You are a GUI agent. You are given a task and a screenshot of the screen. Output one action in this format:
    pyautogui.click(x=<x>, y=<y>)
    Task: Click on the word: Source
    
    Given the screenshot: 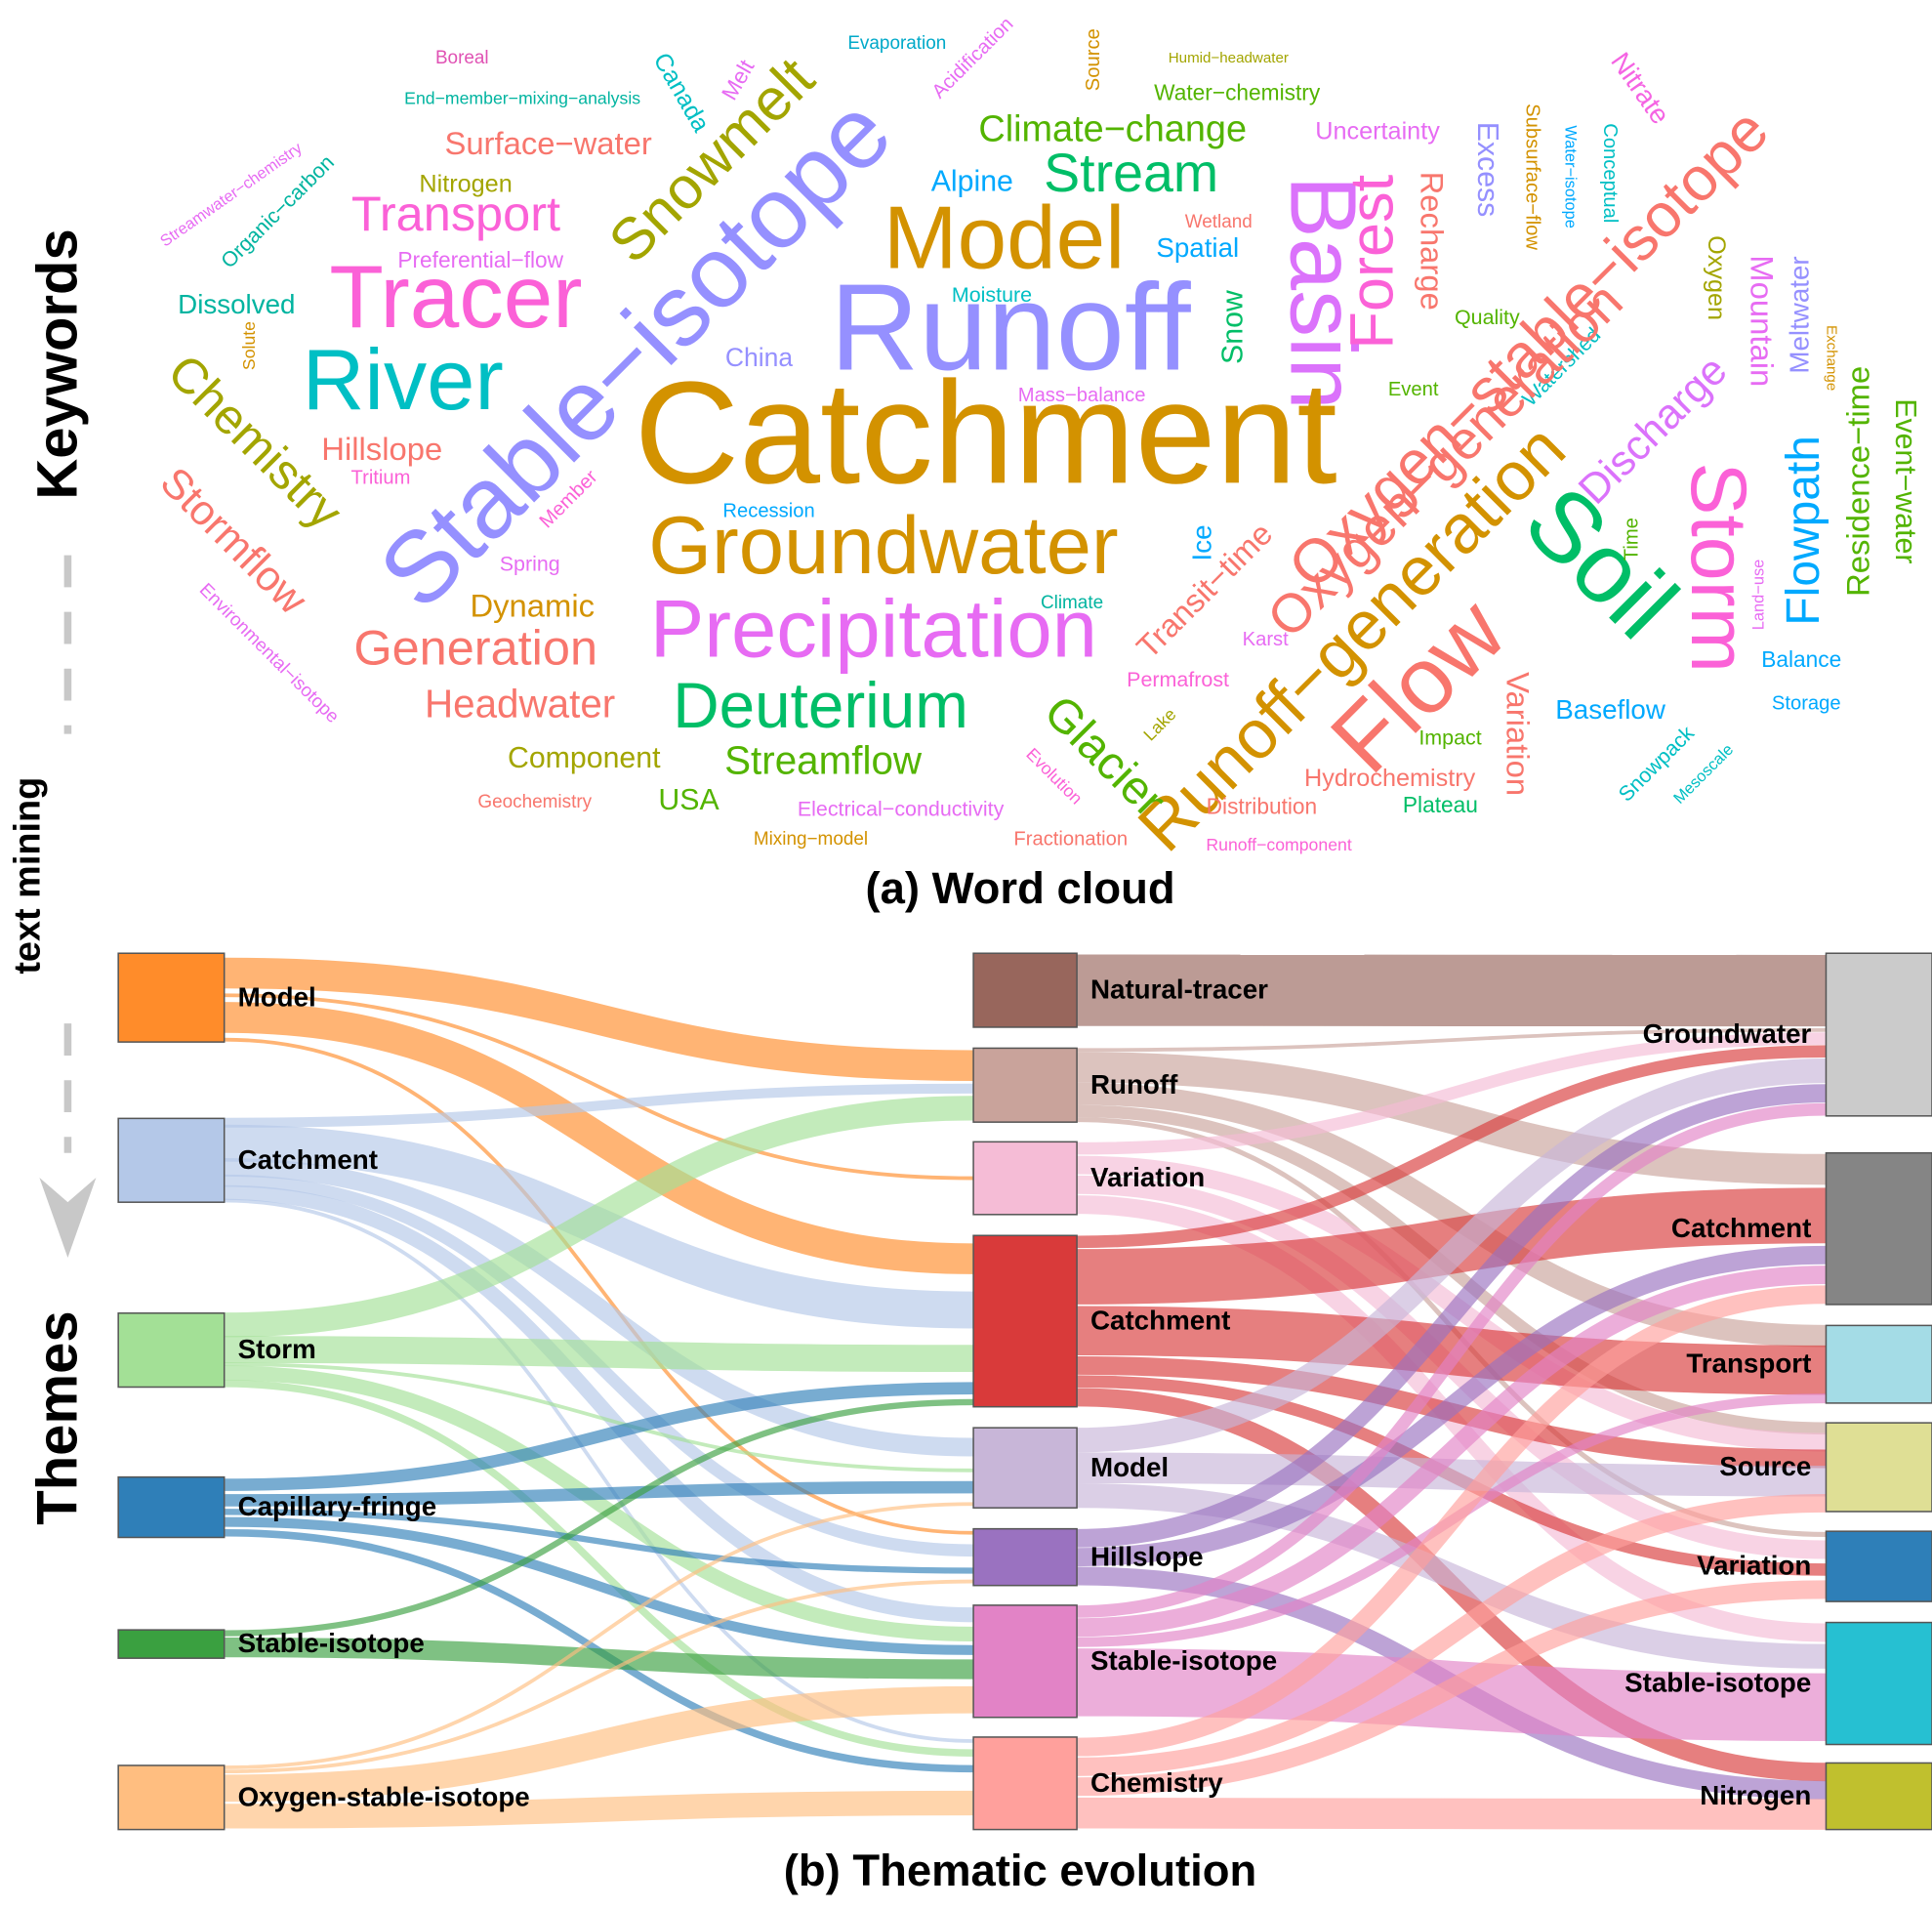 What is the action you would take?
    pyautogui.click(x=1093, y=60)
    